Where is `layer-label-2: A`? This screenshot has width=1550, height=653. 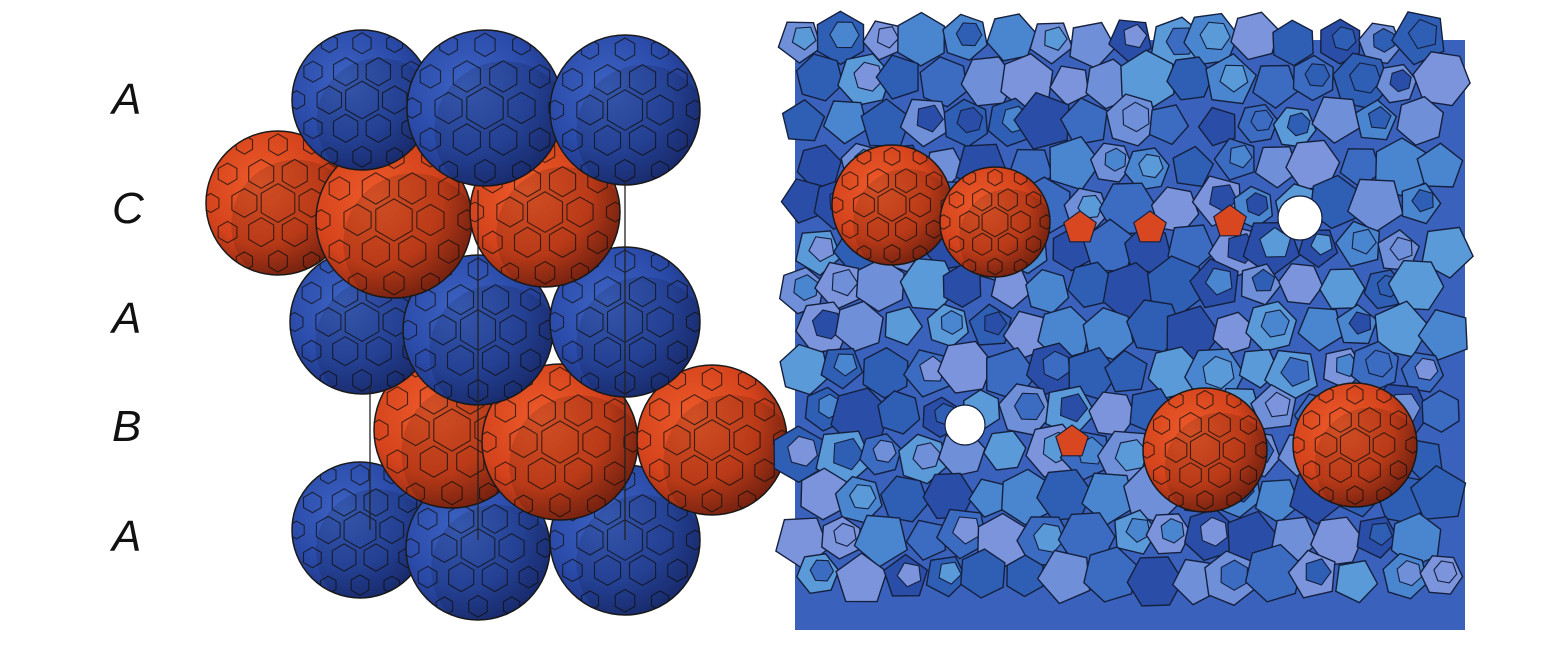 layer-label-2: A is located at coordinates (127, 318).